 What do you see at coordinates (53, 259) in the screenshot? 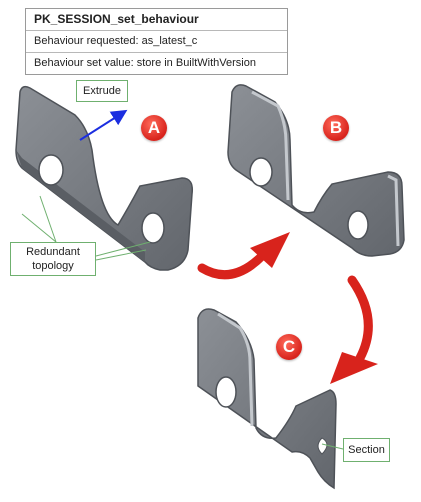
I see `redundant-topology-callout: Redundant topology` at bounding box center [53, 259].